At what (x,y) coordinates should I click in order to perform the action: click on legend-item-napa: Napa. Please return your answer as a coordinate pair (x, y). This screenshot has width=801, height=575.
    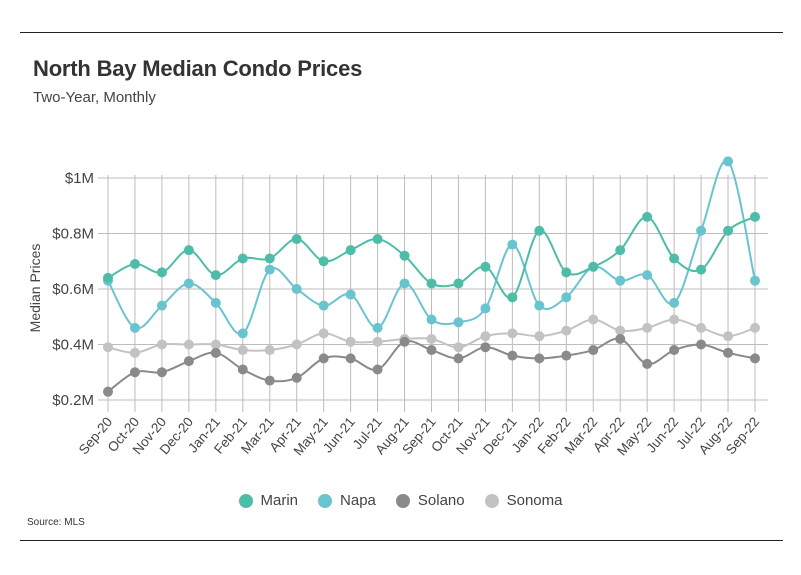
    Looking at the image, I should click on (347, 500).